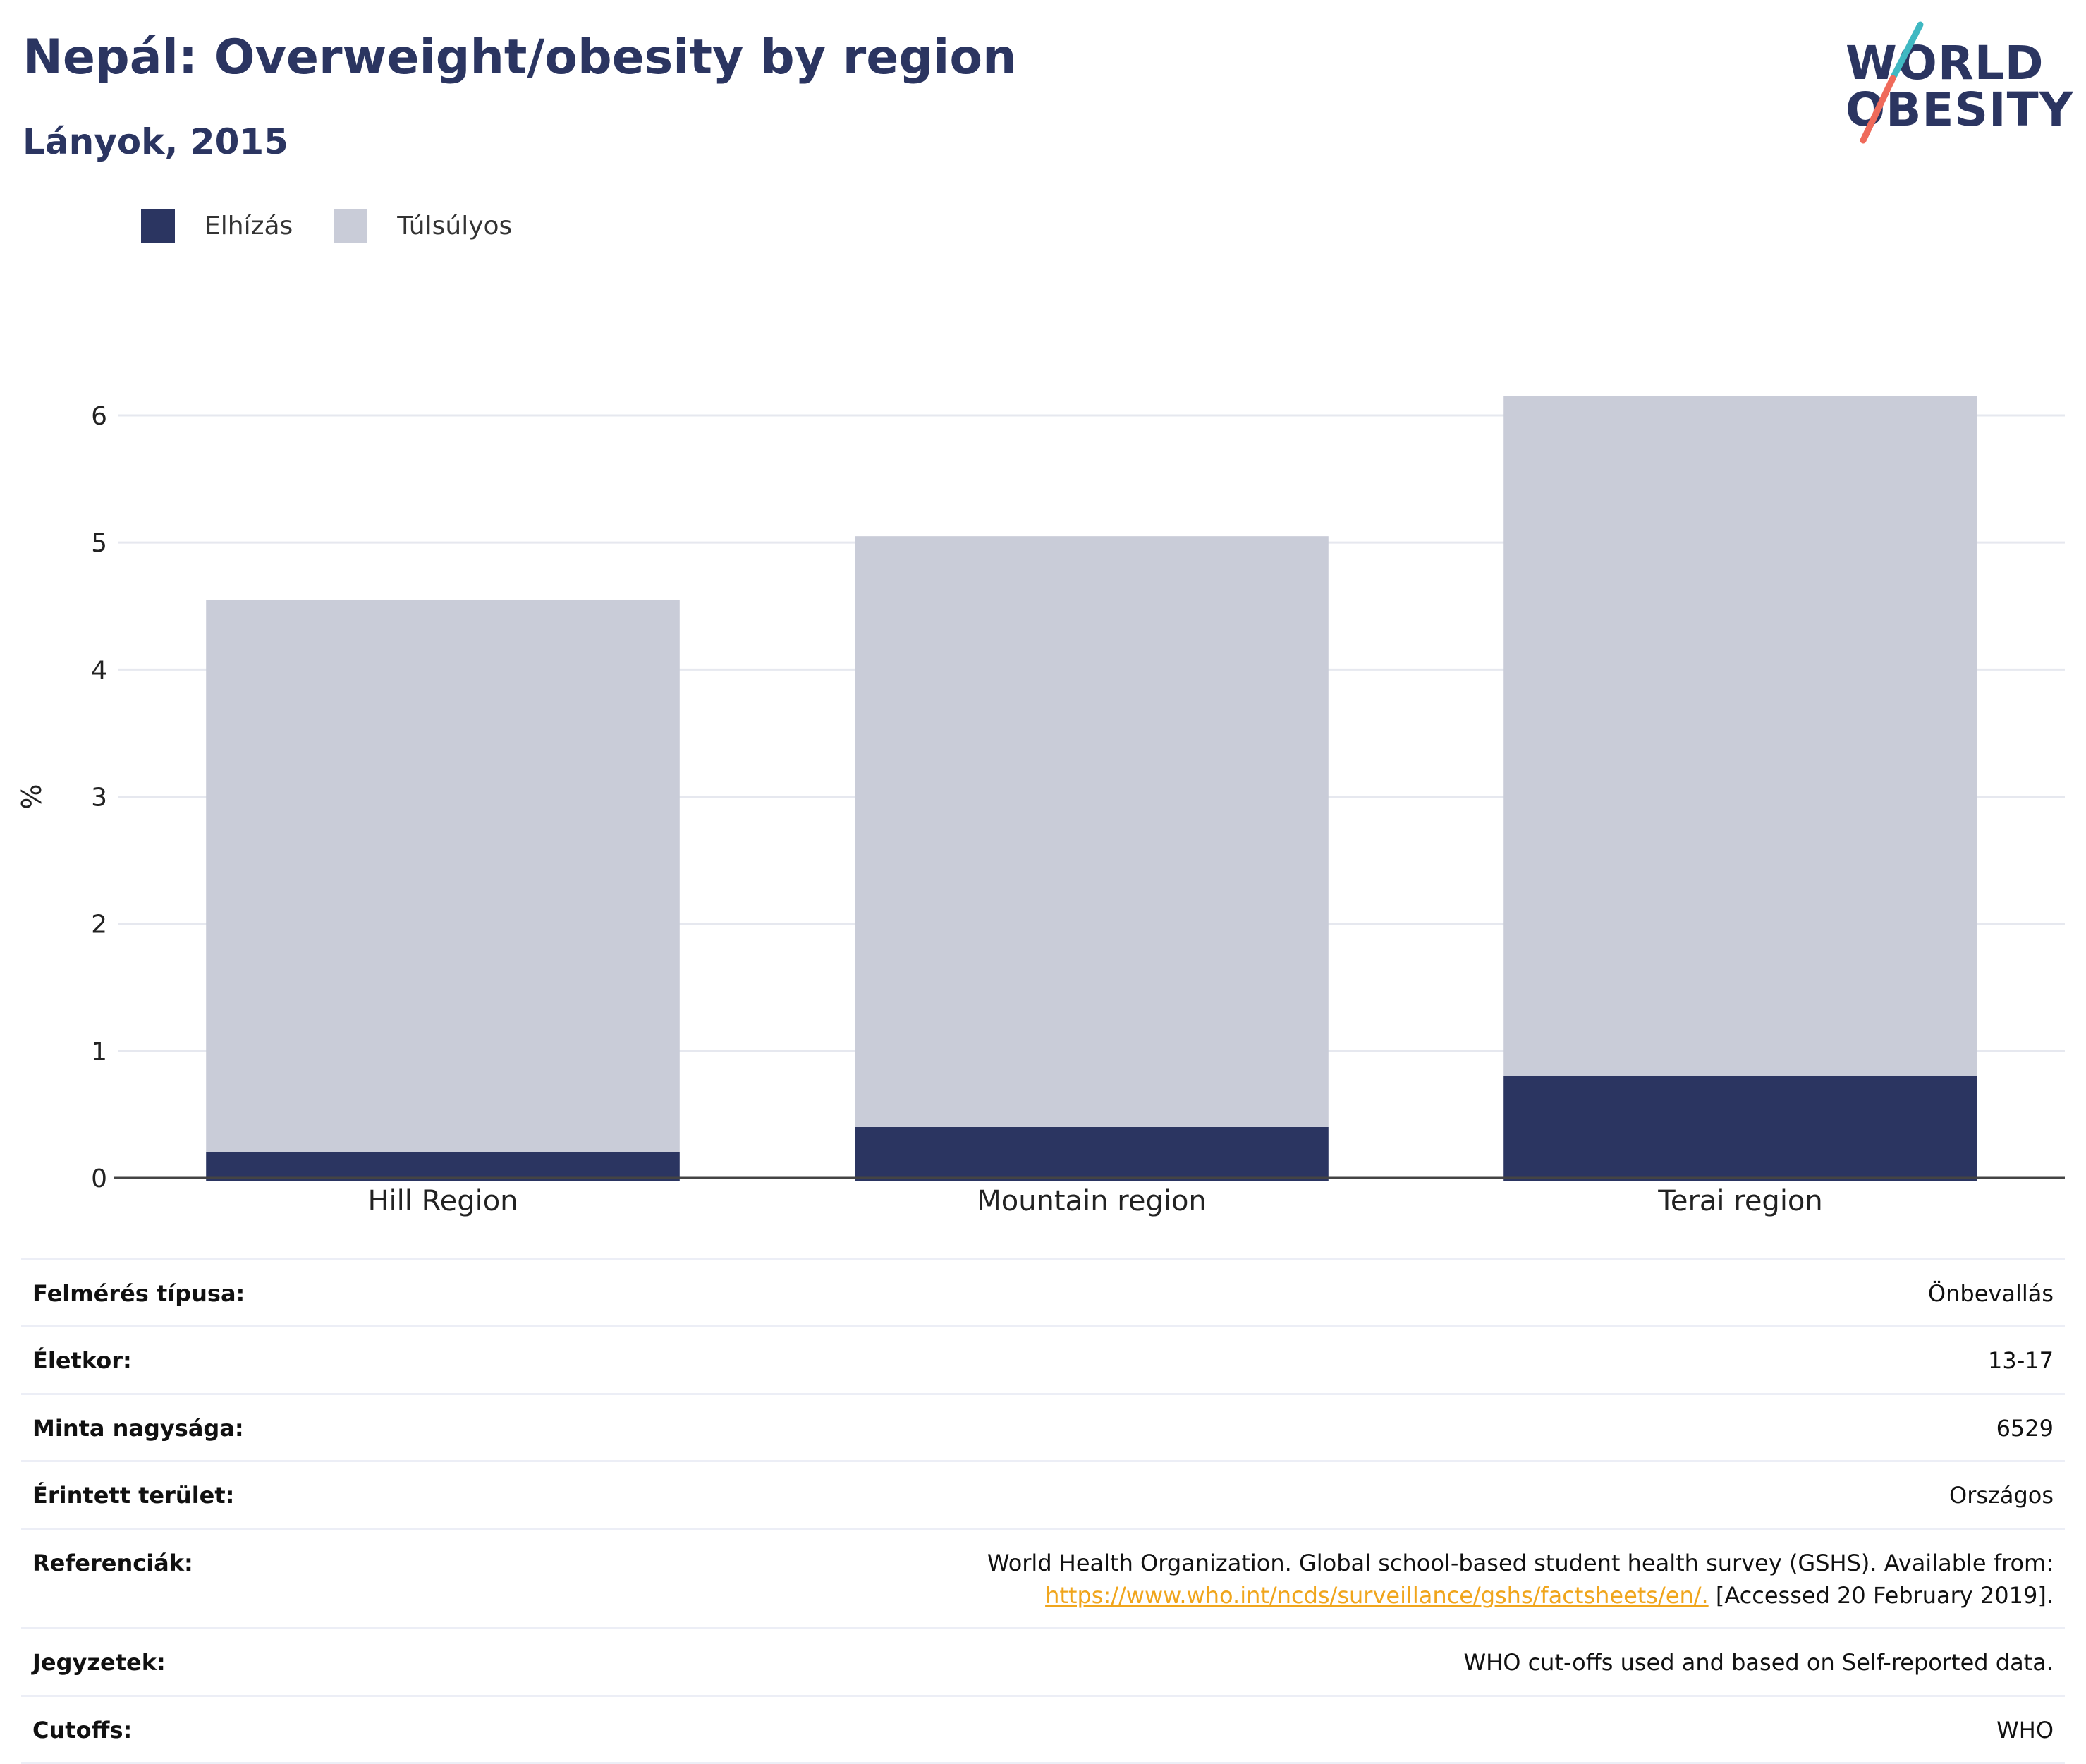  What do you see at coordinates (1266, 1494) in the screenshot?
I see `info-value: Országos` at bounding box center [1266, 1494].